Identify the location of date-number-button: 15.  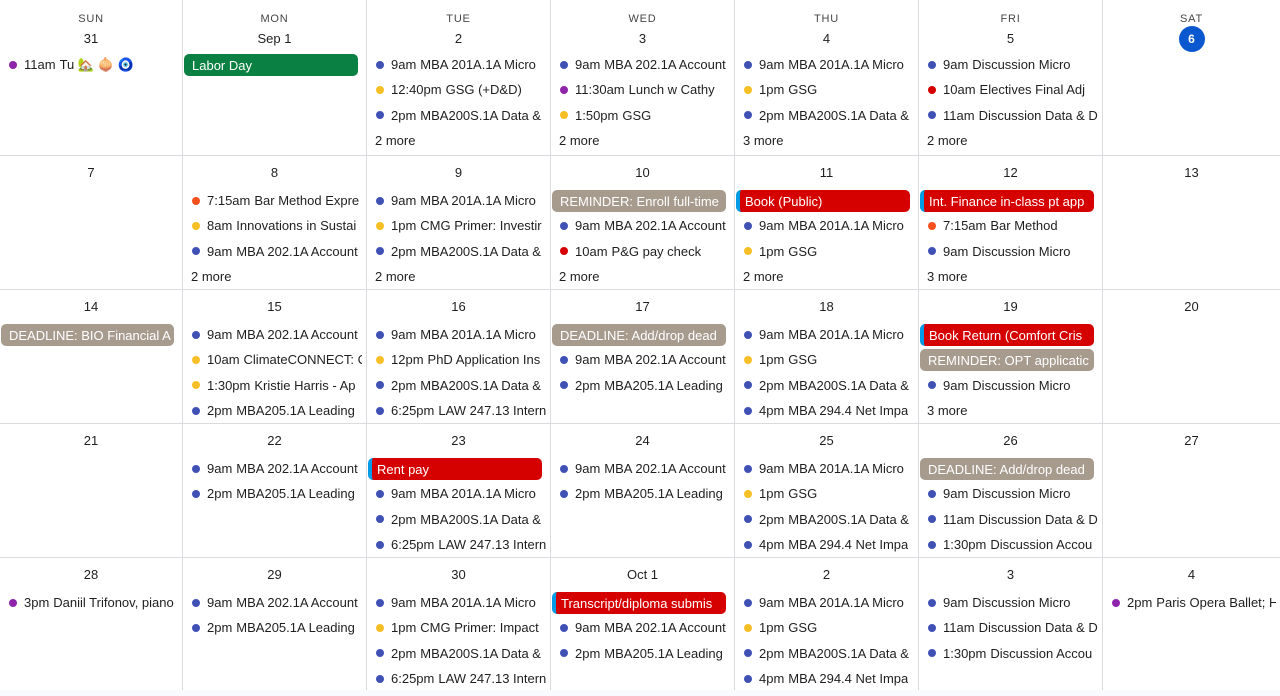
(274, 306).